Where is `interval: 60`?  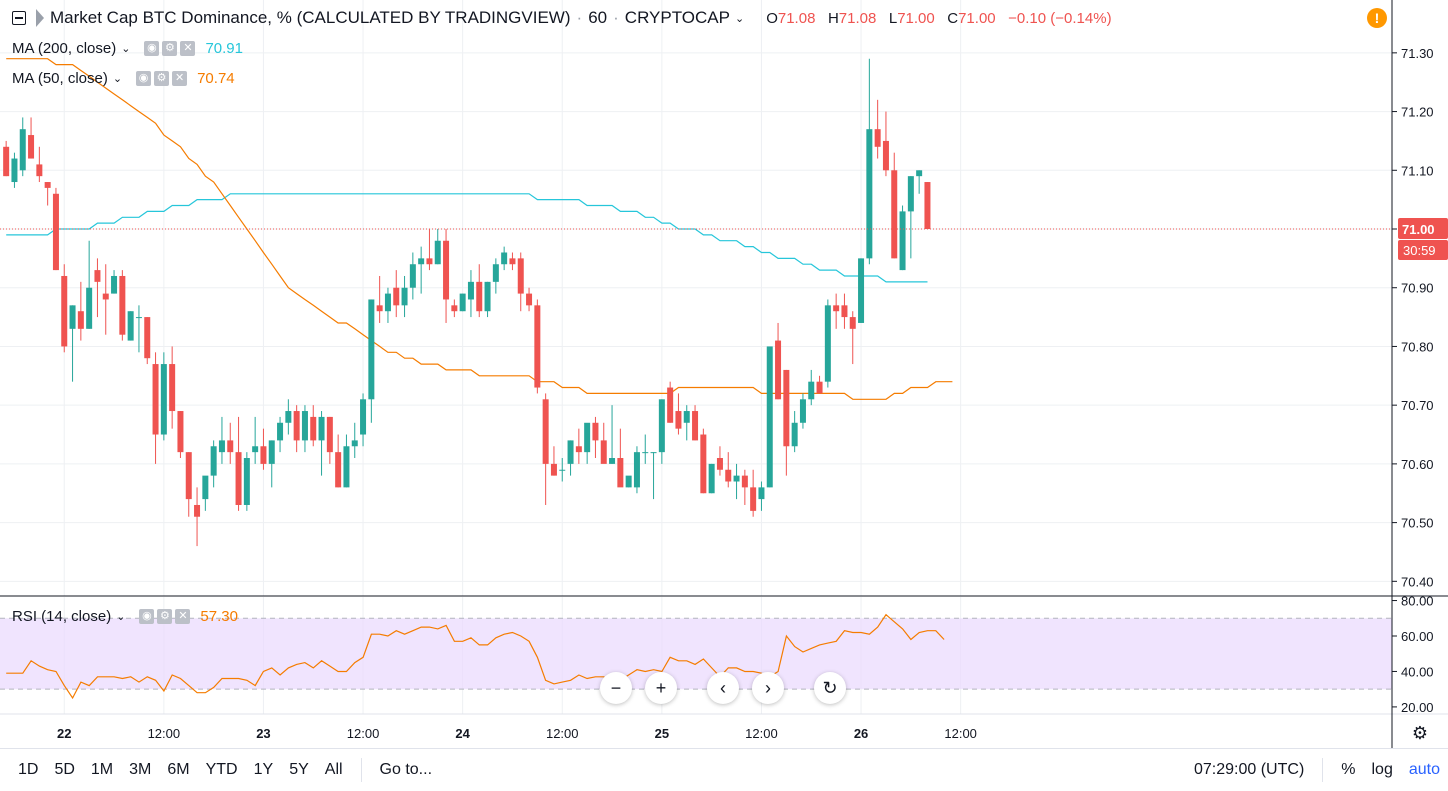
interval: 60 is located at coordinates (598, 17).